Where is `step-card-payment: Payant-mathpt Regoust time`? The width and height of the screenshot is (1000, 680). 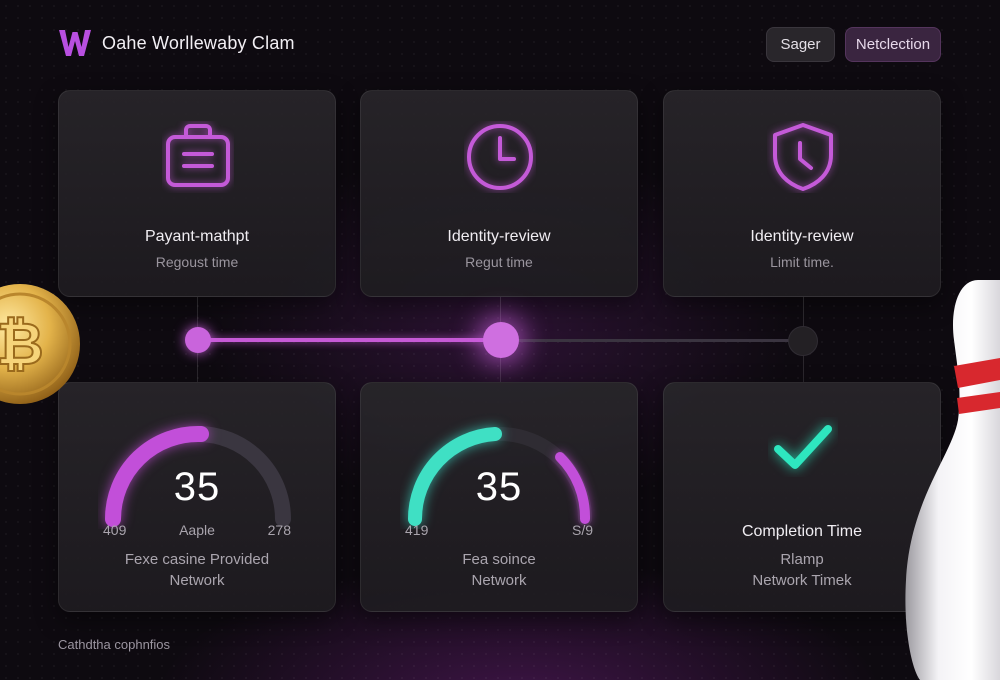
step-card-payment: Payant-mathpt Regoust time is located at coordinates (197, 193).